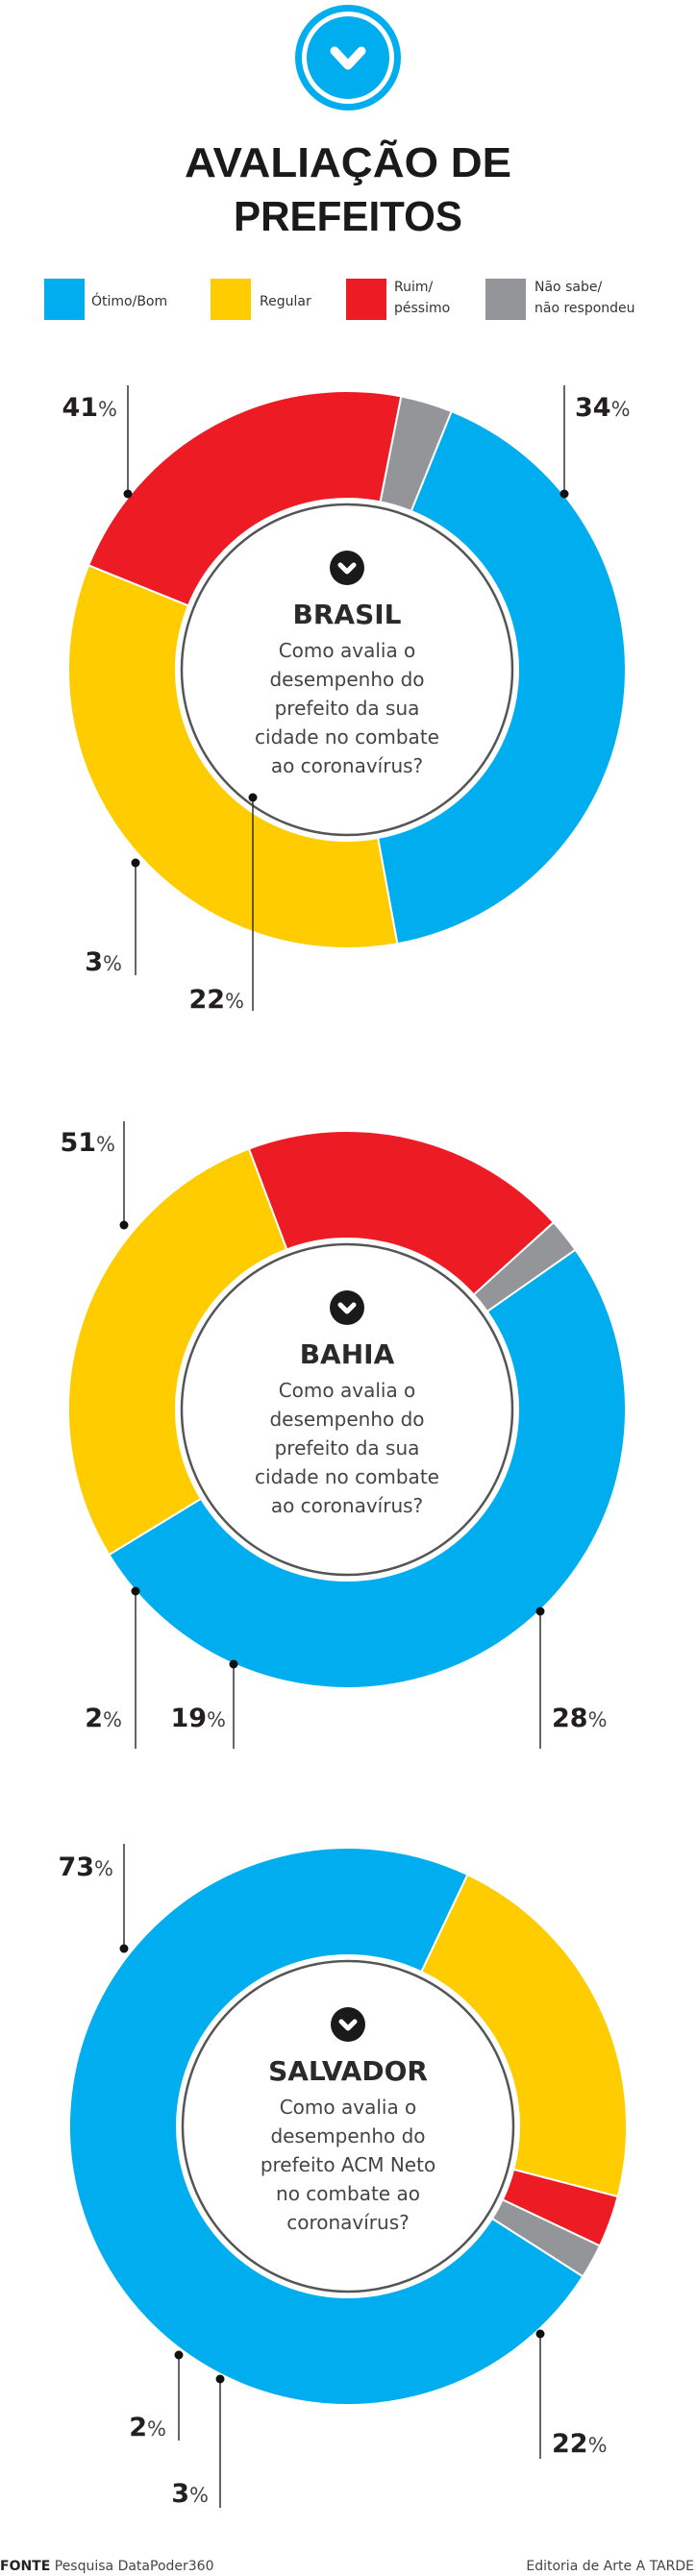 This screenshot has height=2576, width=696. Describe the element at coordinates (25, 2566) in the screenshot. I see `footer-source-label: FONTE` at that location.